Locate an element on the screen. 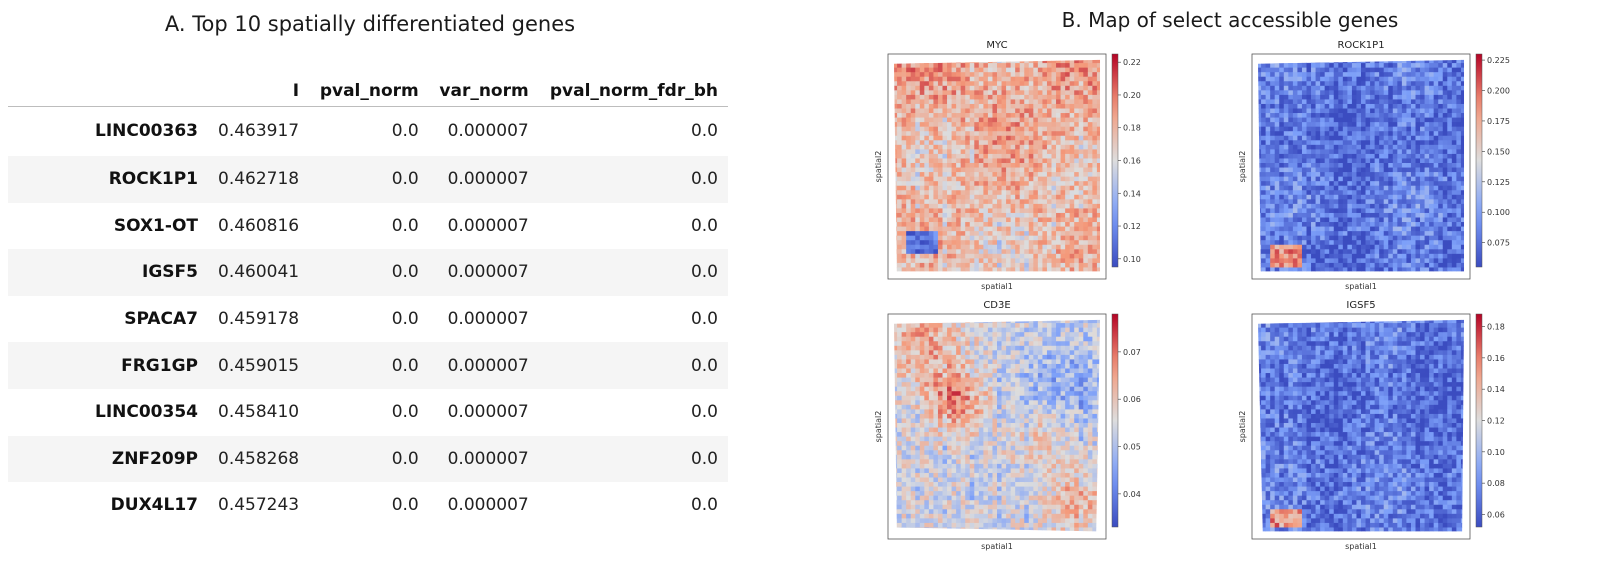 This screenshot has height=571, width=1600. colorbar is located at coordinates (1115, 160).